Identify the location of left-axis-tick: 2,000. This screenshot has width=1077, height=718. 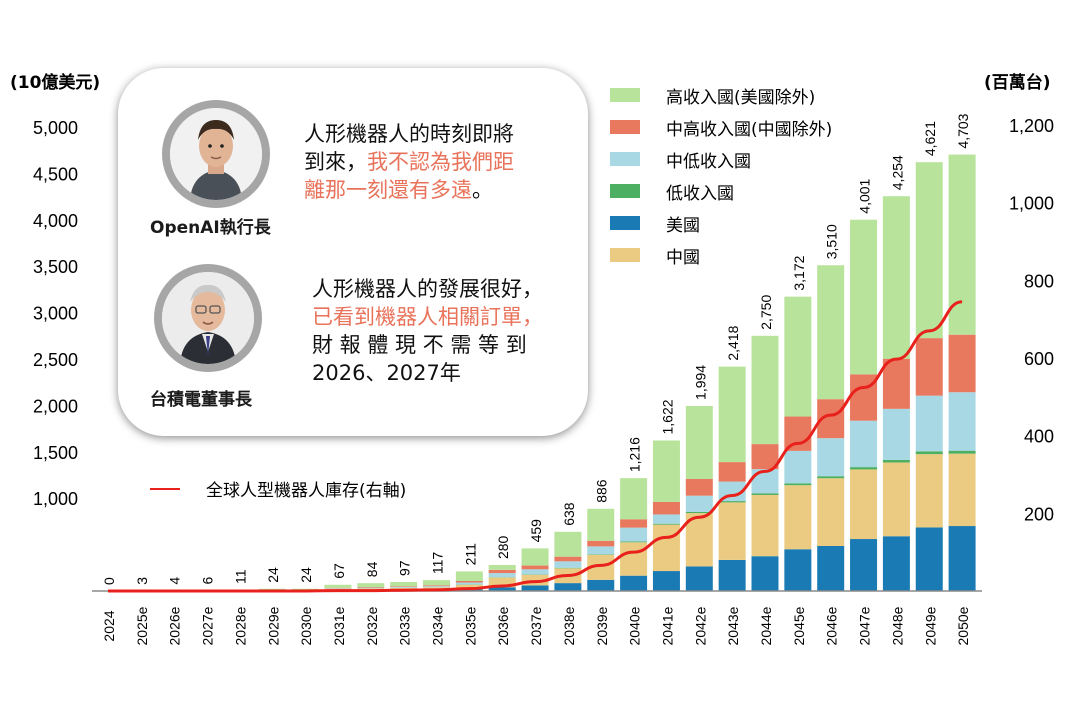
(55, 406).